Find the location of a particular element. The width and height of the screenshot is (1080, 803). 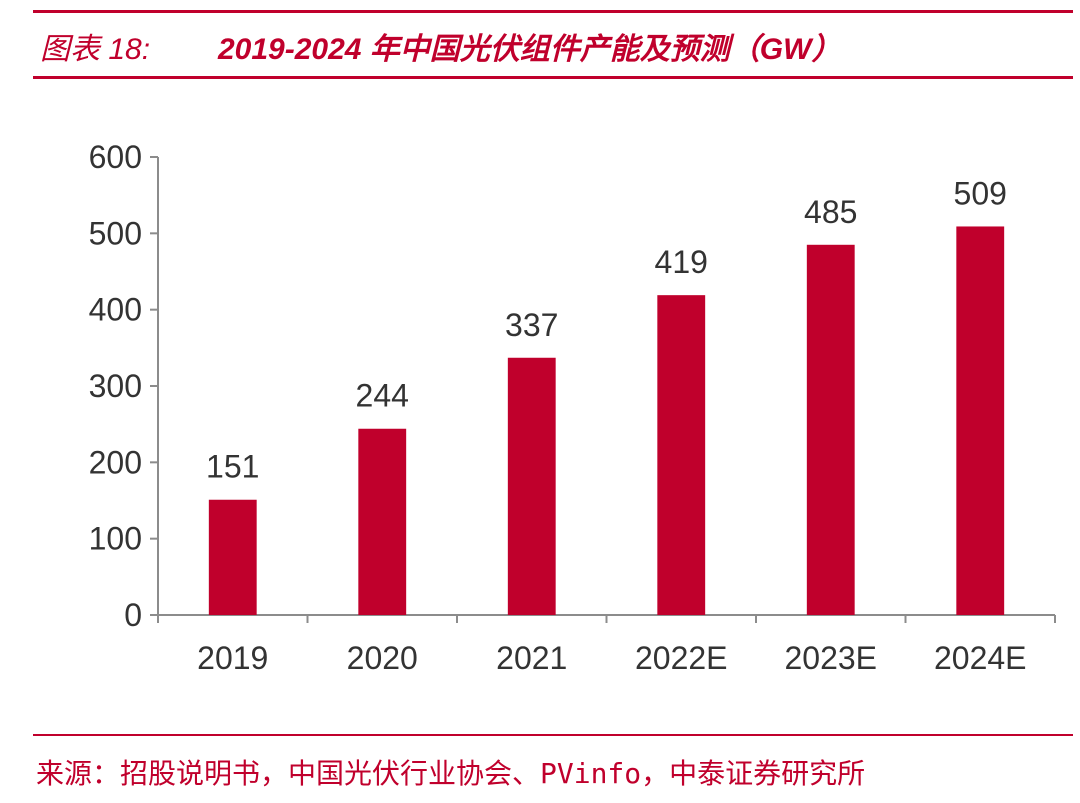

data-label-2019: 151 is located at coordinates (232, 467).